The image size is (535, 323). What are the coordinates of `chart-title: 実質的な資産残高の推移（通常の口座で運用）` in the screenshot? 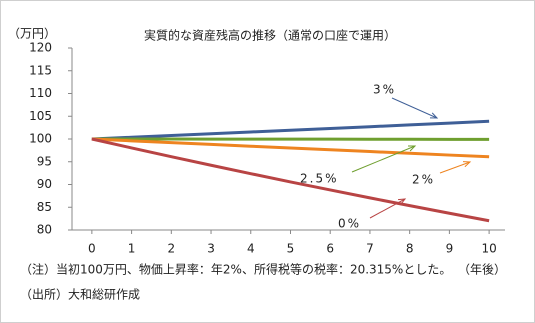 It's located at (270, 35).